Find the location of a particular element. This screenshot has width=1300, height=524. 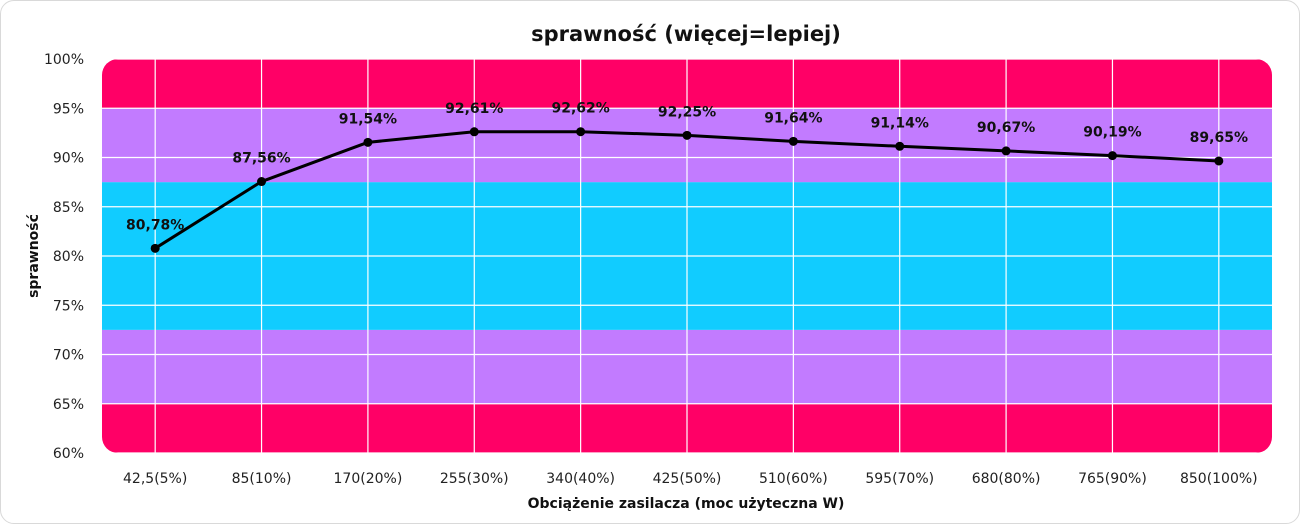

x-tick-label: 680(80%) is located at coordinates (1006, 479).